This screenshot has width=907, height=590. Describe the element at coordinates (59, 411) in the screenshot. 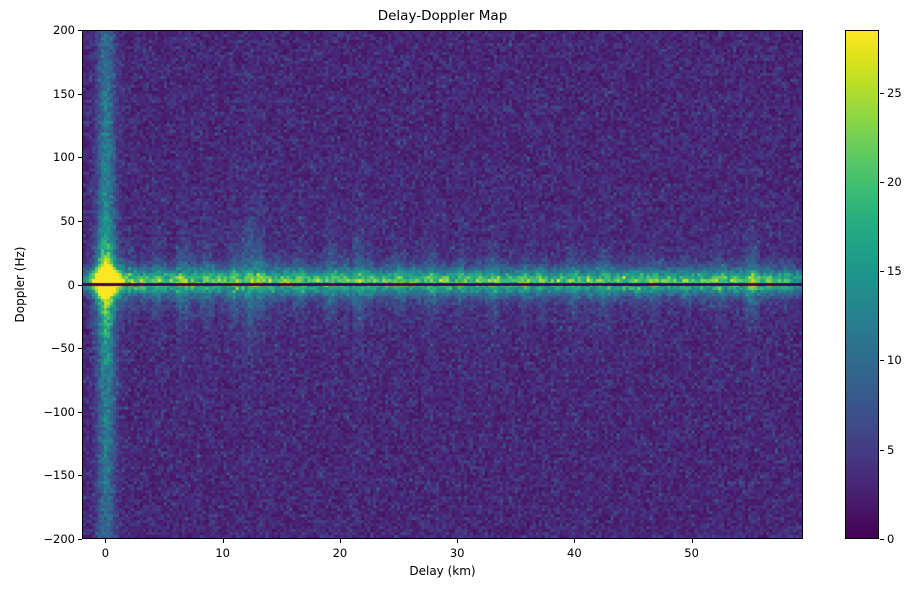

I see `y-tick-label: −100` at that location.